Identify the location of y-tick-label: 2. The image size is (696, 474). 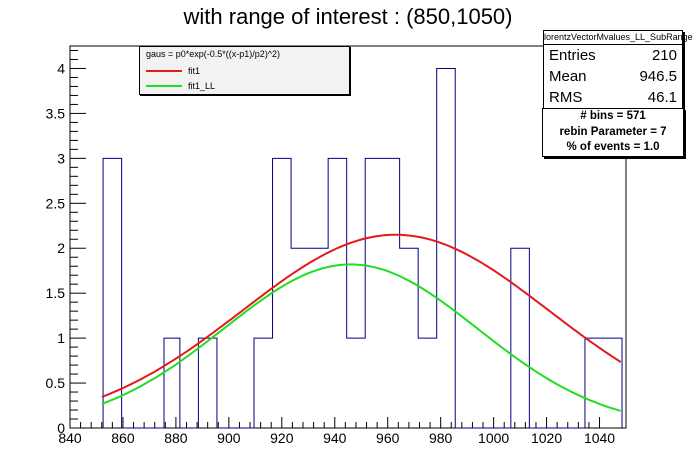
(61, 248).